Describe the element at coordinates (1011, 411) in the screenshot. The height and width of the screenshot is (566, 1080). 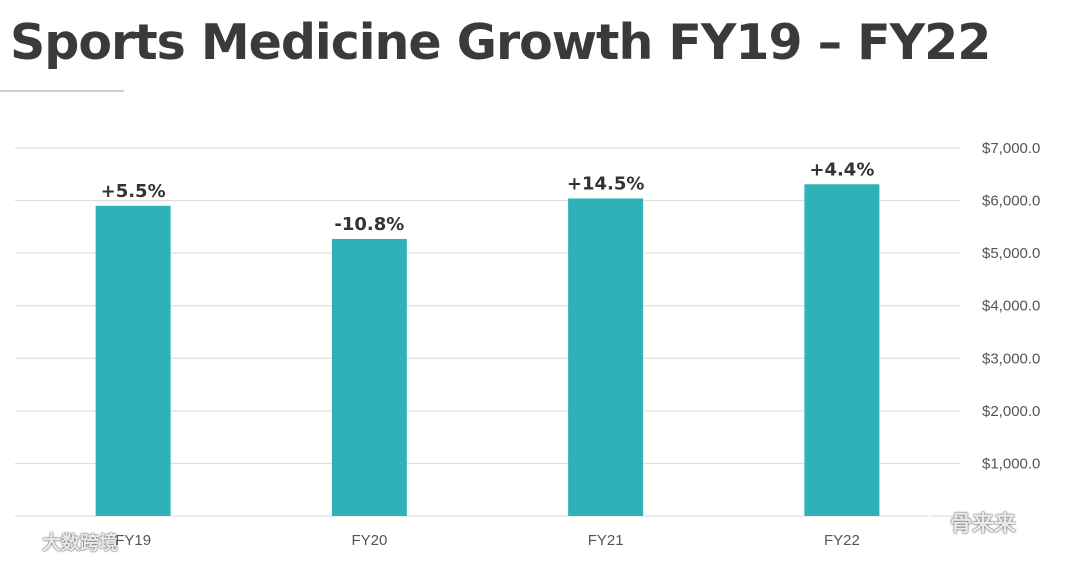
I see `y-tick-label: $2,000.0` at that location.